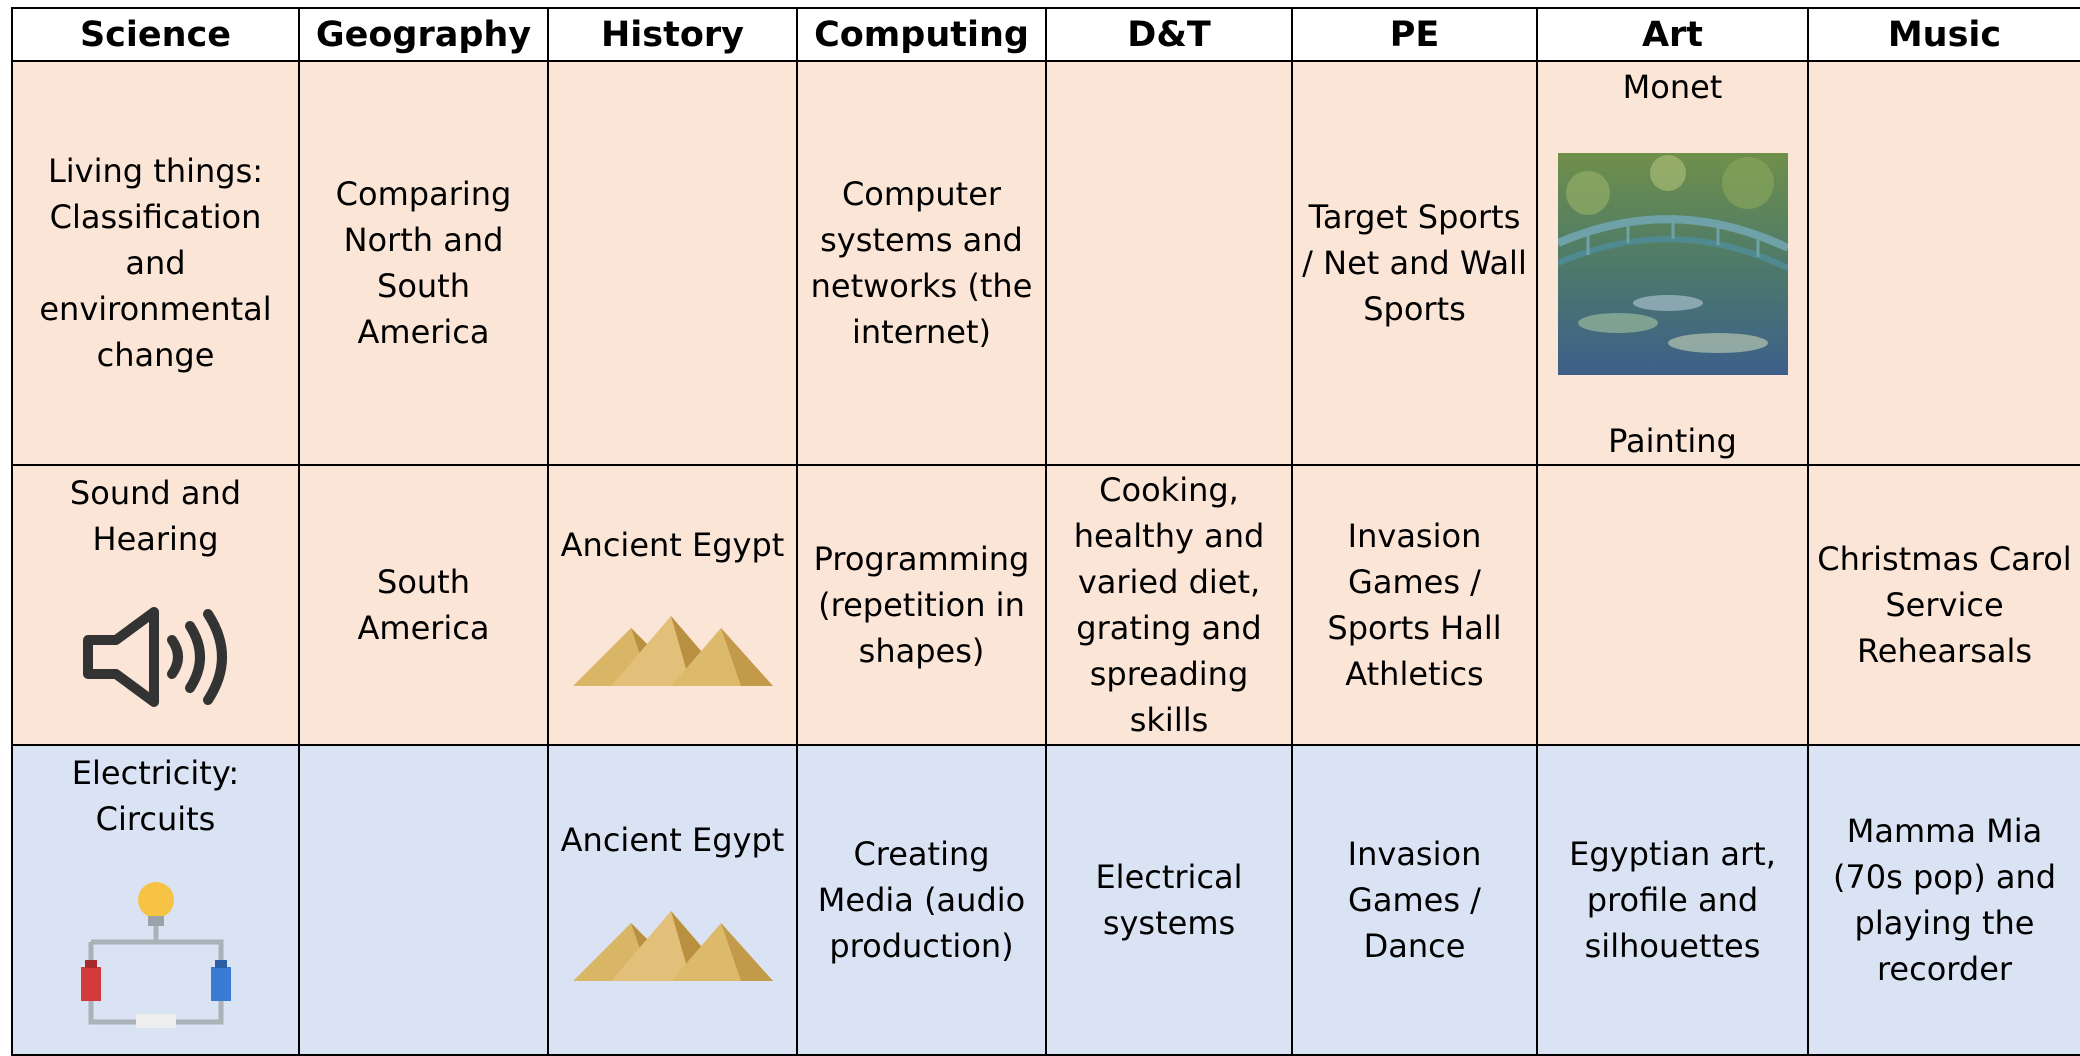  I want to click on cell: Invasion Games / Sports Hall Athletics, so click(1415, 606).